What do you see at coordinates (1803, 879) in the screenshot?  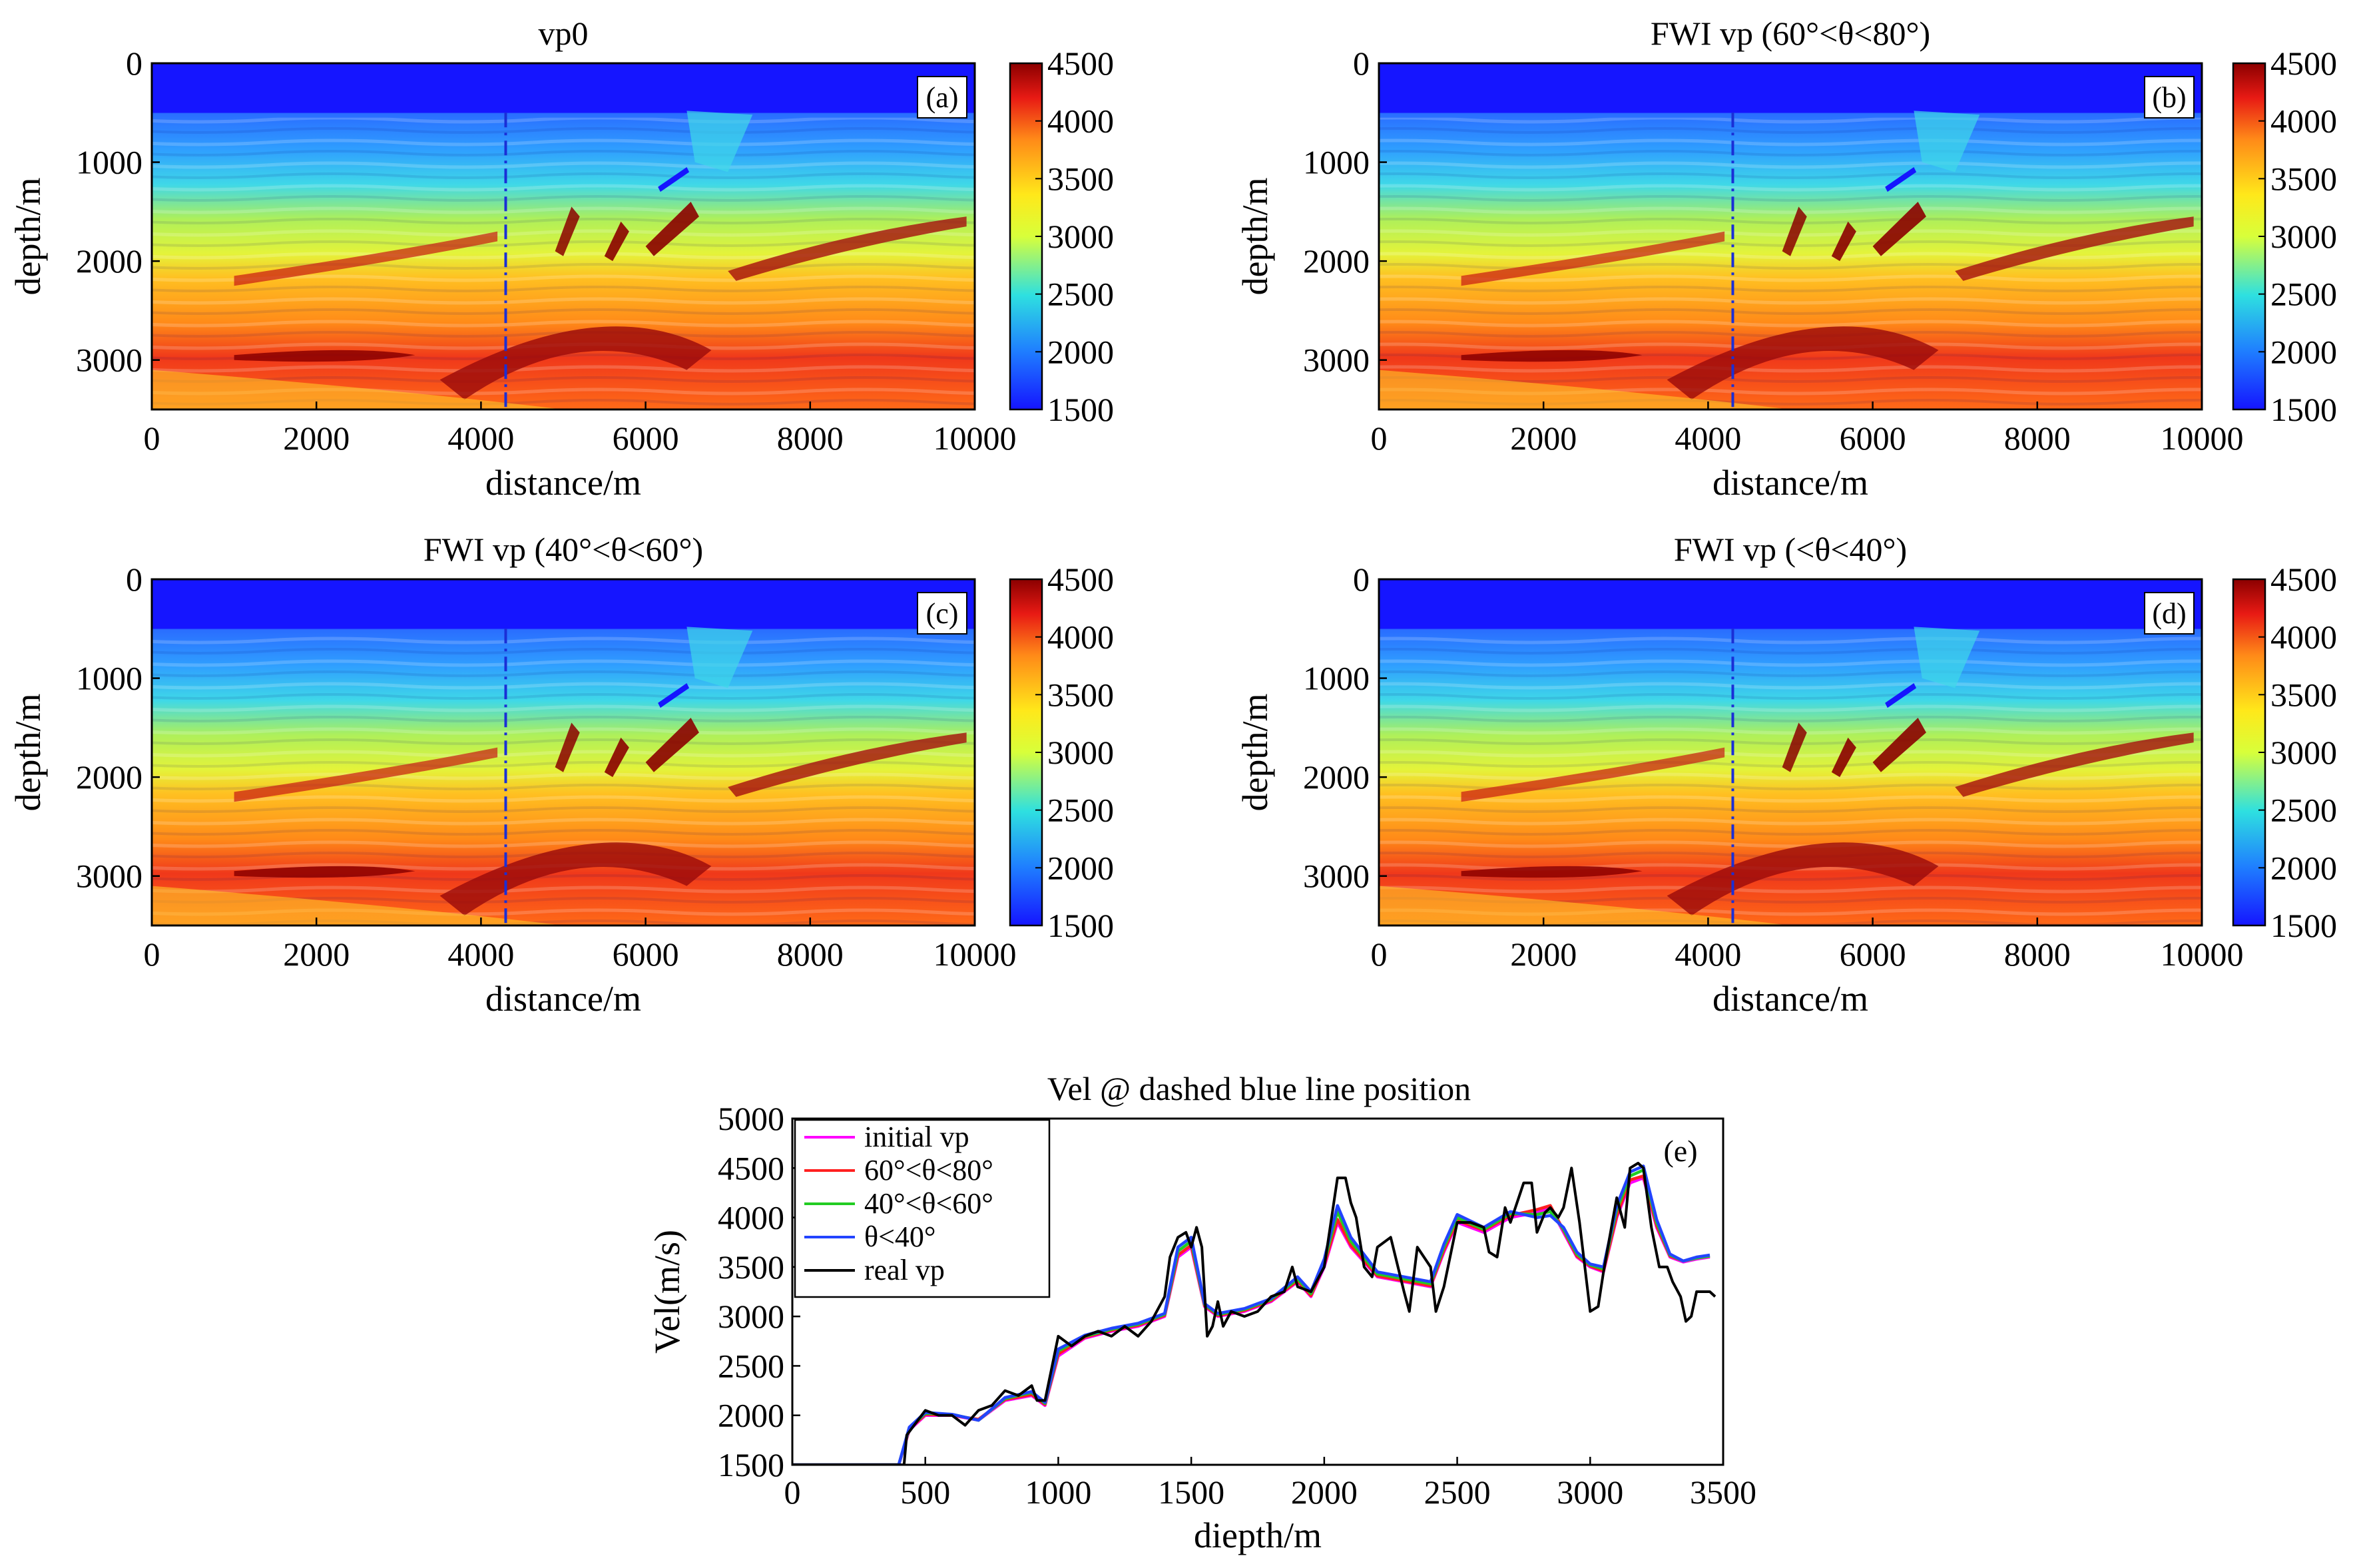 I see `anticline-layer` at bounding box center [1803, 879].